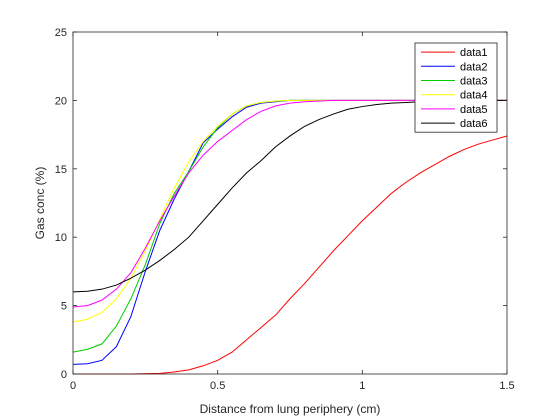  What do you see at coordinates (362, 386) in the screenshot?
I see `x-tick-label: 1` at bounding box center [362, 386].